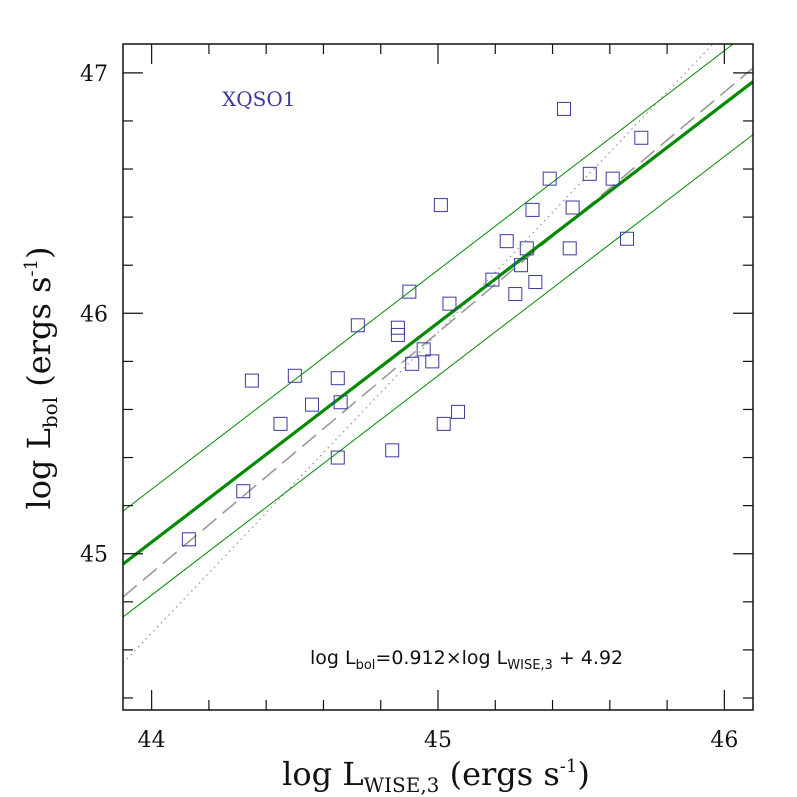  What do you see at coordinates (31, 268) in the screenshot?
I see `y-label-superscript: -1` at bounding box center [31, 268].